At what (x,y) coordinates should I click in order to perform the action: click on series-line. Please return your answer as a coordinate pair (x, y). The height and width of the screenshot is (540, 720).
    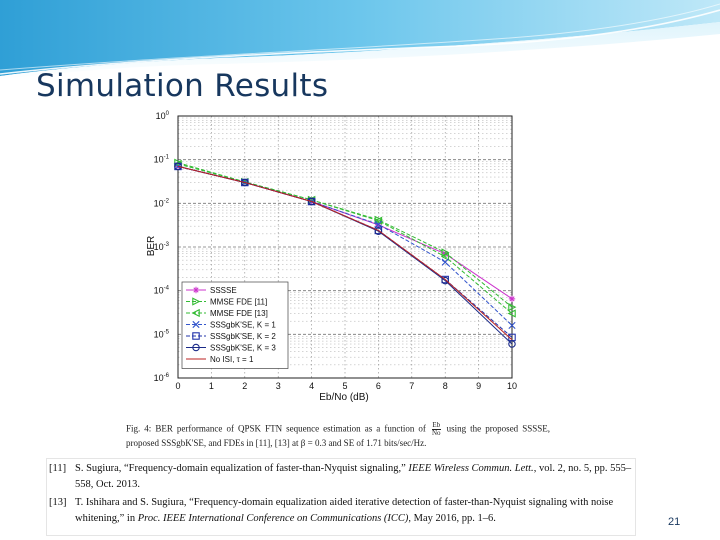
    Looking at the image, I should click on (345, 238).